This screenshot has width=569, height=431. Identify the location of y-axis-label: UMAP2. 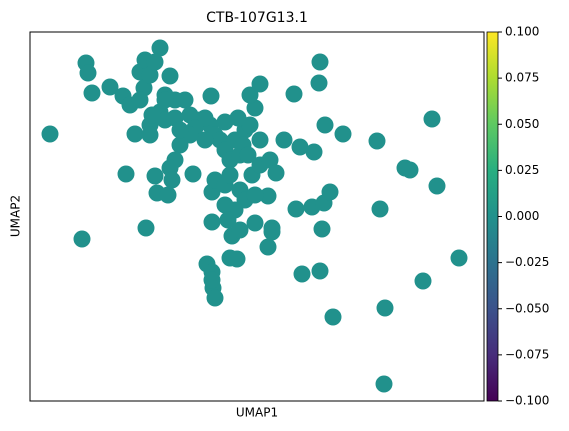
(16, 216).